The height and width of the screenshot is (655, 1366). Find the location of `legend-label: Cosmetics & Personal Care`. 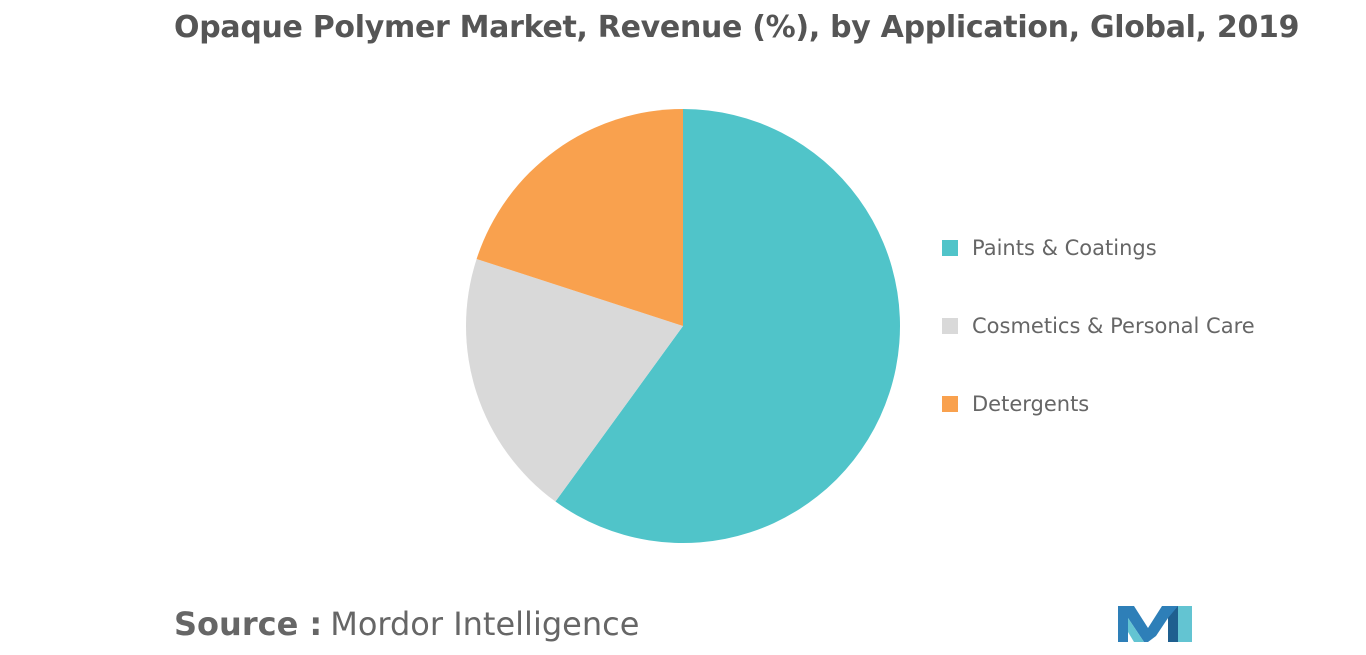

legend-label: Cosmetics & Personal Care is located at coordinates (1113, 326).